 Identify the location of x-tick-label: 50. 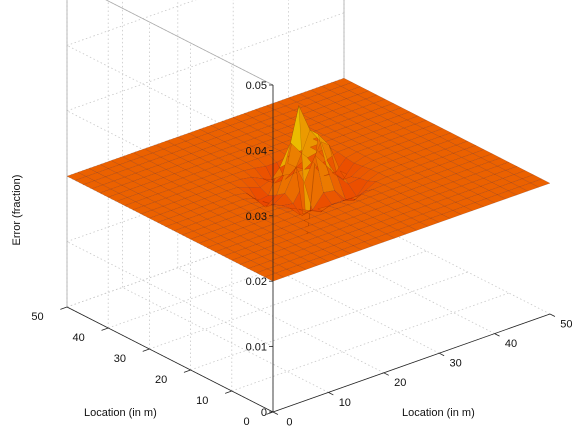
(566, 324).